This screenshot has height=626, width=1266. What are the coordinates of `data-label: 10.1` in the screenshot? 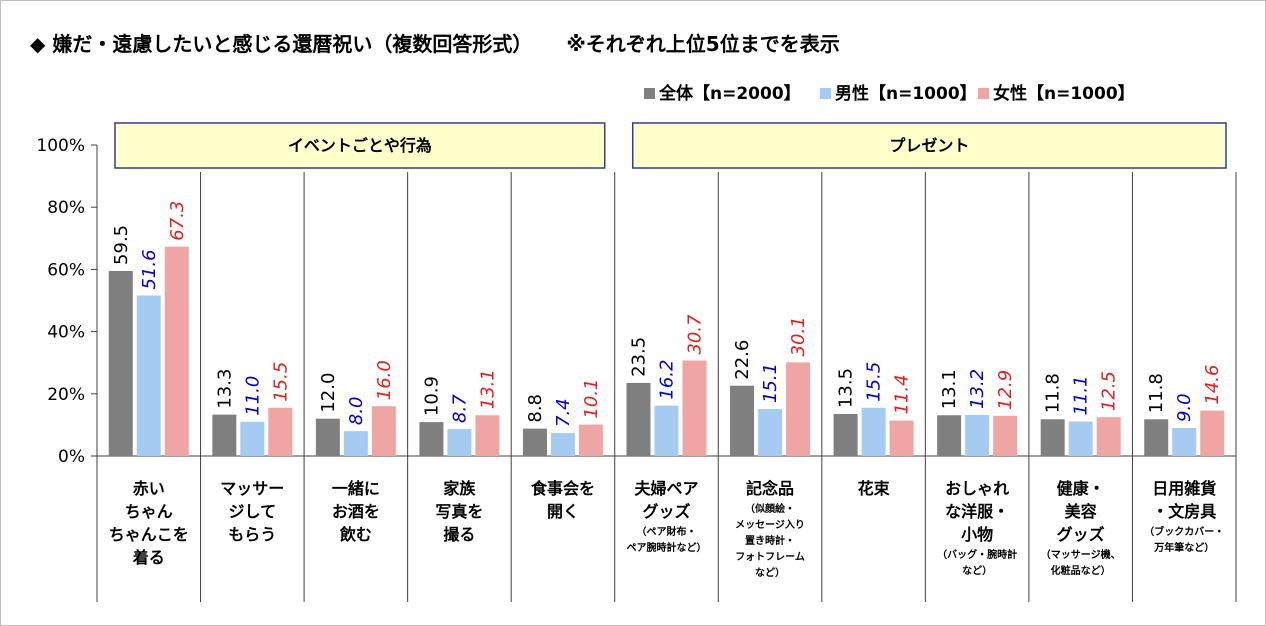 It's located at (591, 399).